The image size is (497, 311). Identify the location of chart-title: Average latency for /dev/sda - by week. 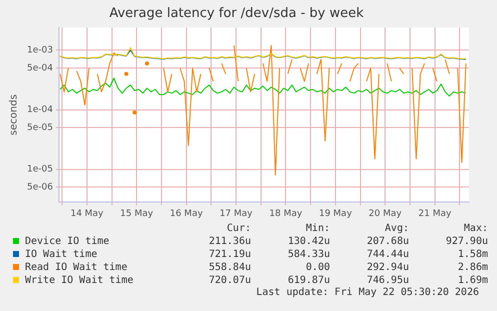
(236, 14).